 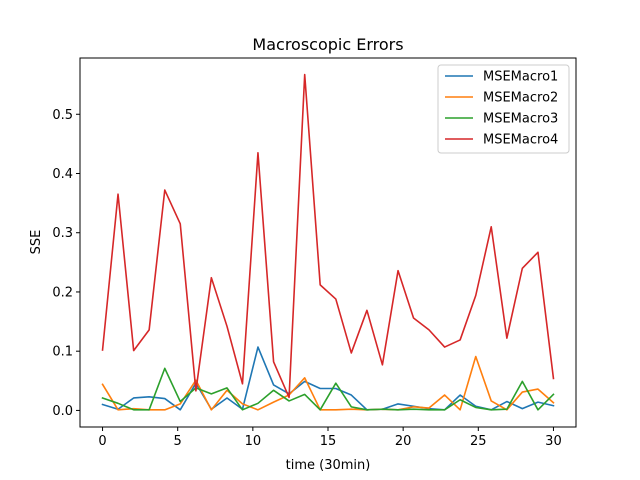 What do you see at coordinates (36, 242) in the screenshot?
I see `y-axis-label: SSE` at bounding box center [36, 242].